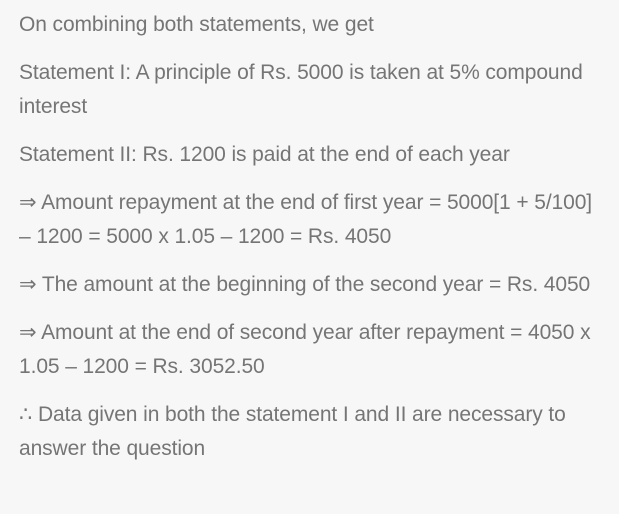 This screenshot has width=619, height=514. Describe the element at coordinates (196, 24) in the screenshot. I see `intro-text: On combining both statements, we get` at that location.